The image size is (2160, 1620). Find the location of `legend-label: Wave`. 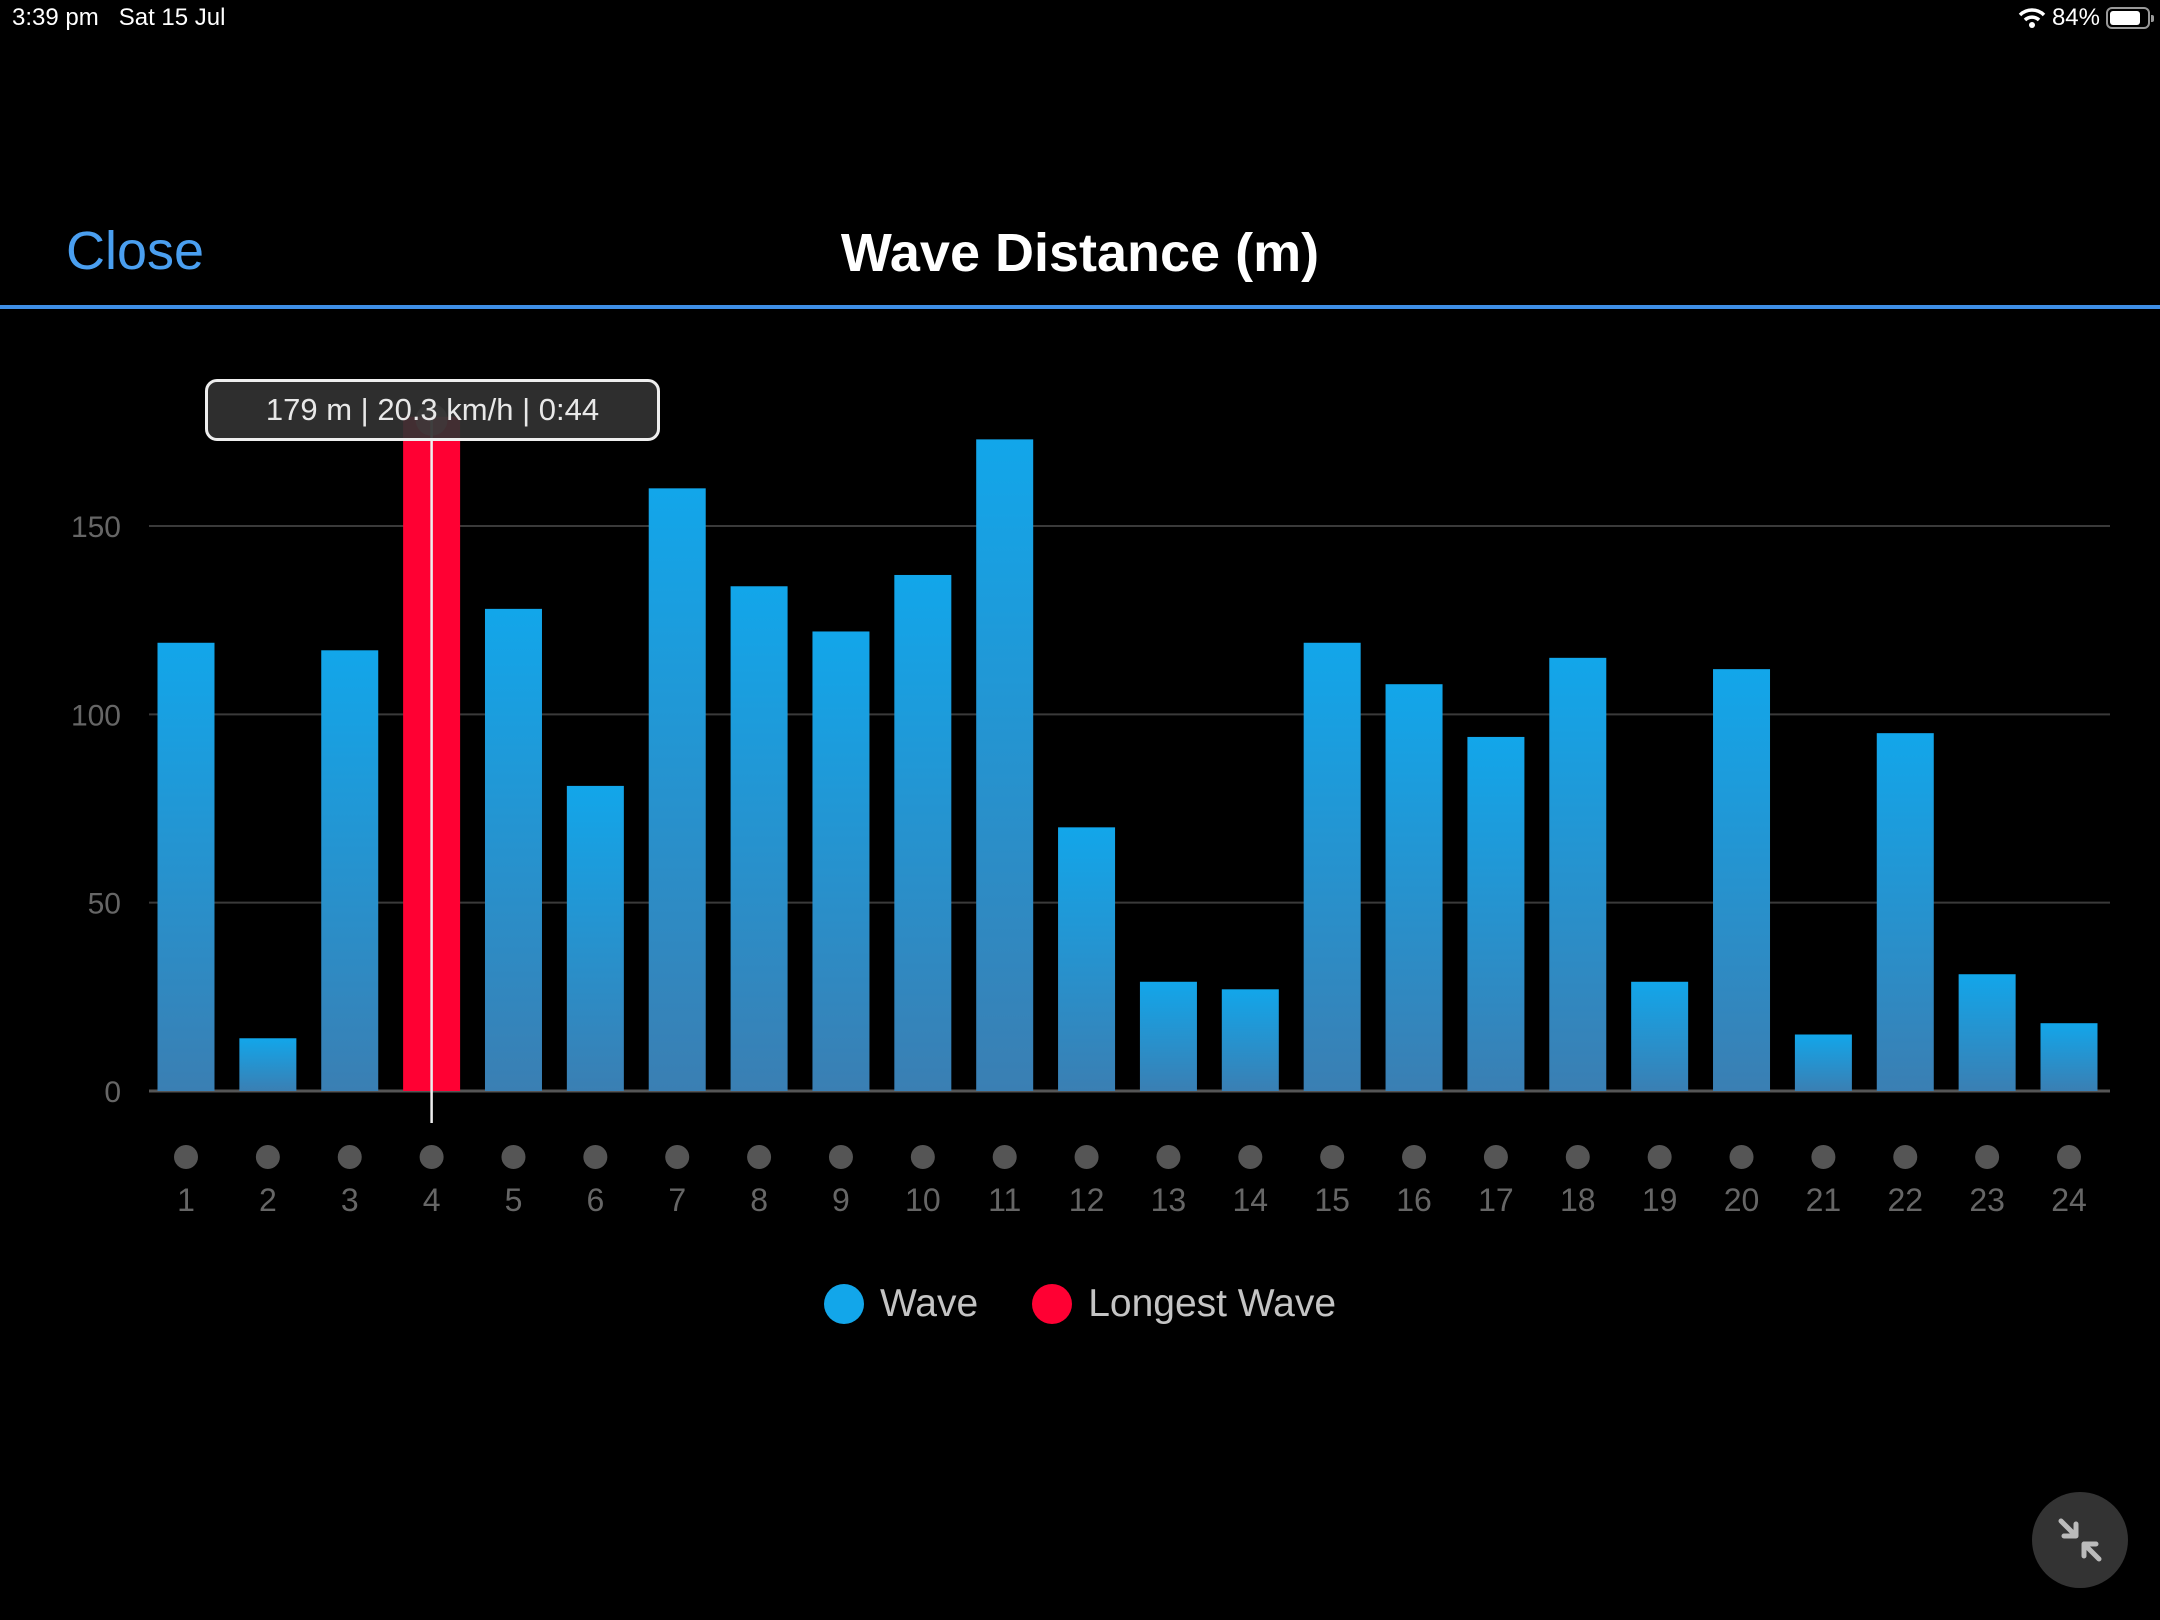

legend-label: Wave is located at coordinates (929, 1303).